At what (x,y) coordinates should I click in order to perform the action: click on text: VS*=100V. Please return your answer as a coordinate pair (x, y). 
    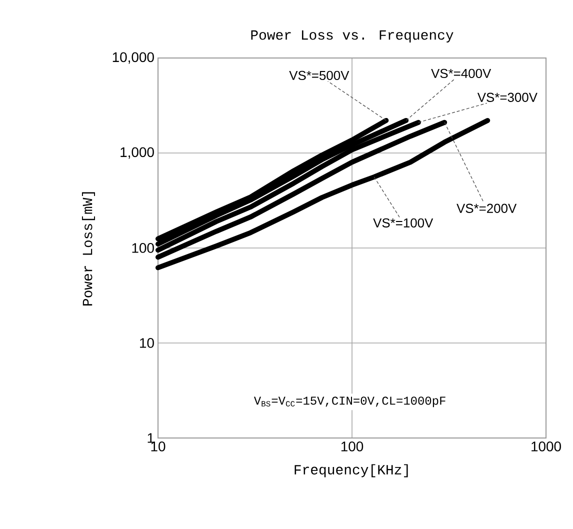
    Looking at the image, I should click on (403, 223).